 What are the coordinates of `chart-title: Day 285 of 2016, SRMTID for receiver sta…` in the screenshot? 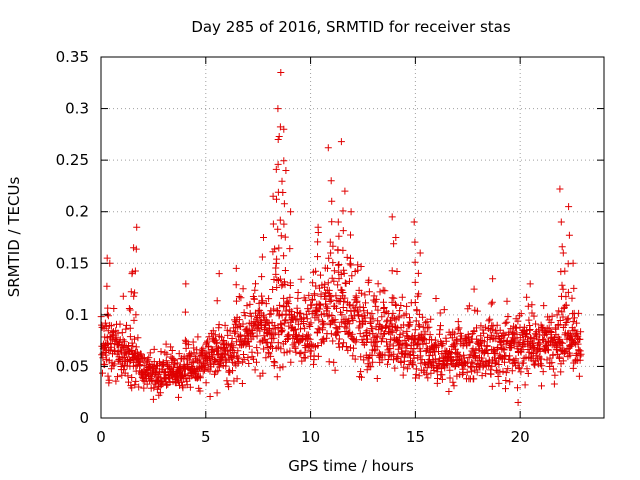 It's located at (351, 27).